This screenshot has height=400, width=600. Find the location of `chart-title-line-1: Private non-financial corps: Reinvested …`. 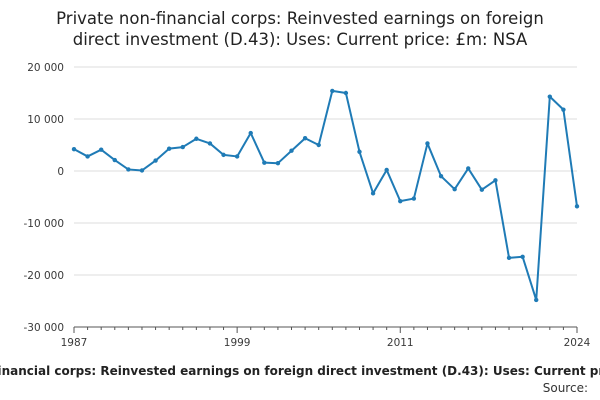

chart-title-line-1: Private non-financial corps: Reinvested … is located at coordinates (300, 18).